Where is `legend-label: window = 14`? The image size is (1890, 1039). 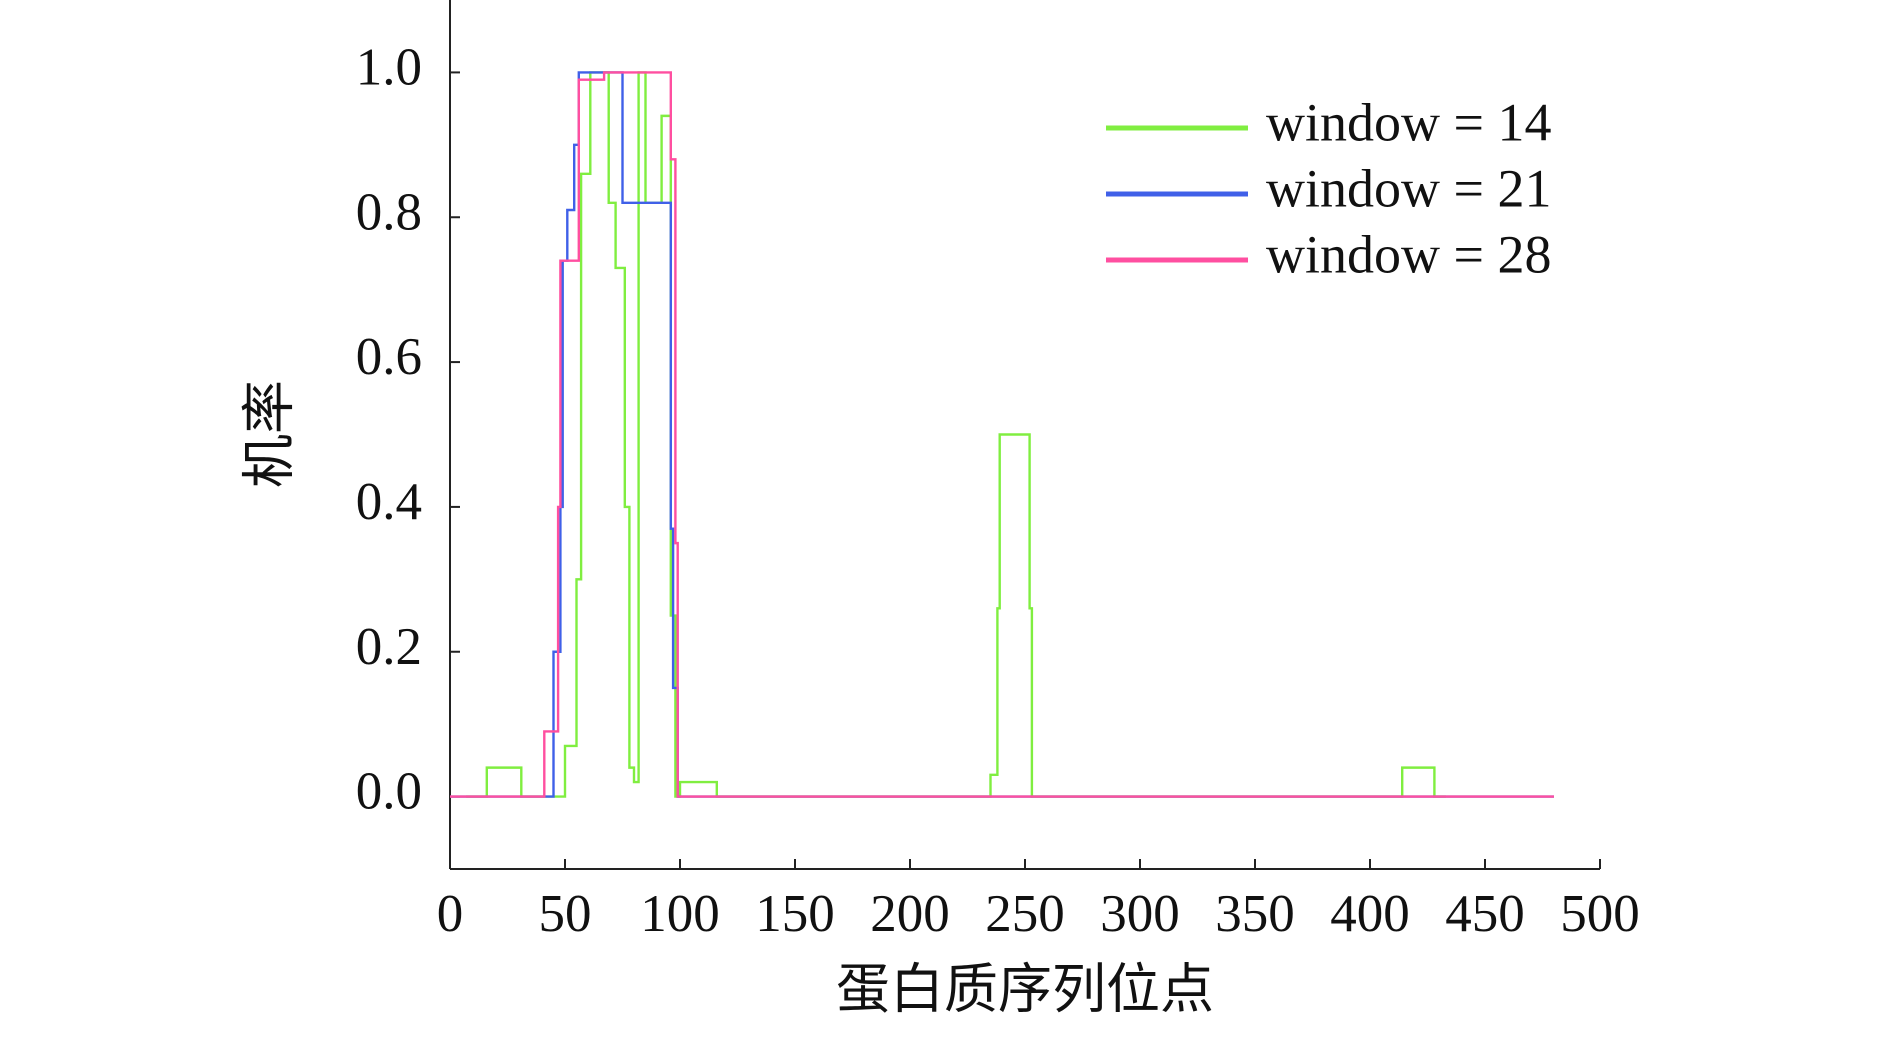 legend-label: window = 14 is located at coordinates (1408, 122).